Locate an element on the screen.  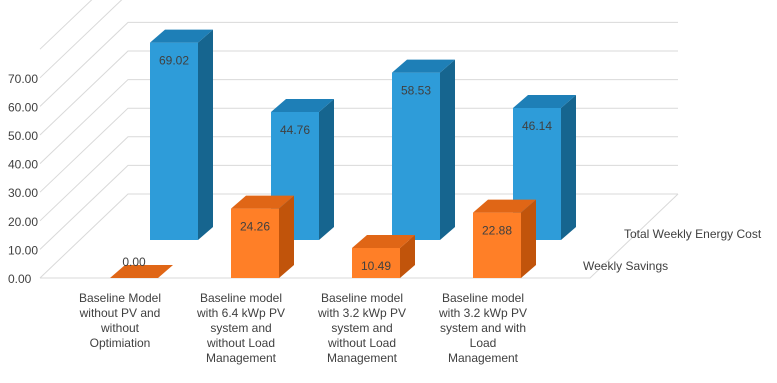
data-label: 46.14 is located at coordinates (537, 126).